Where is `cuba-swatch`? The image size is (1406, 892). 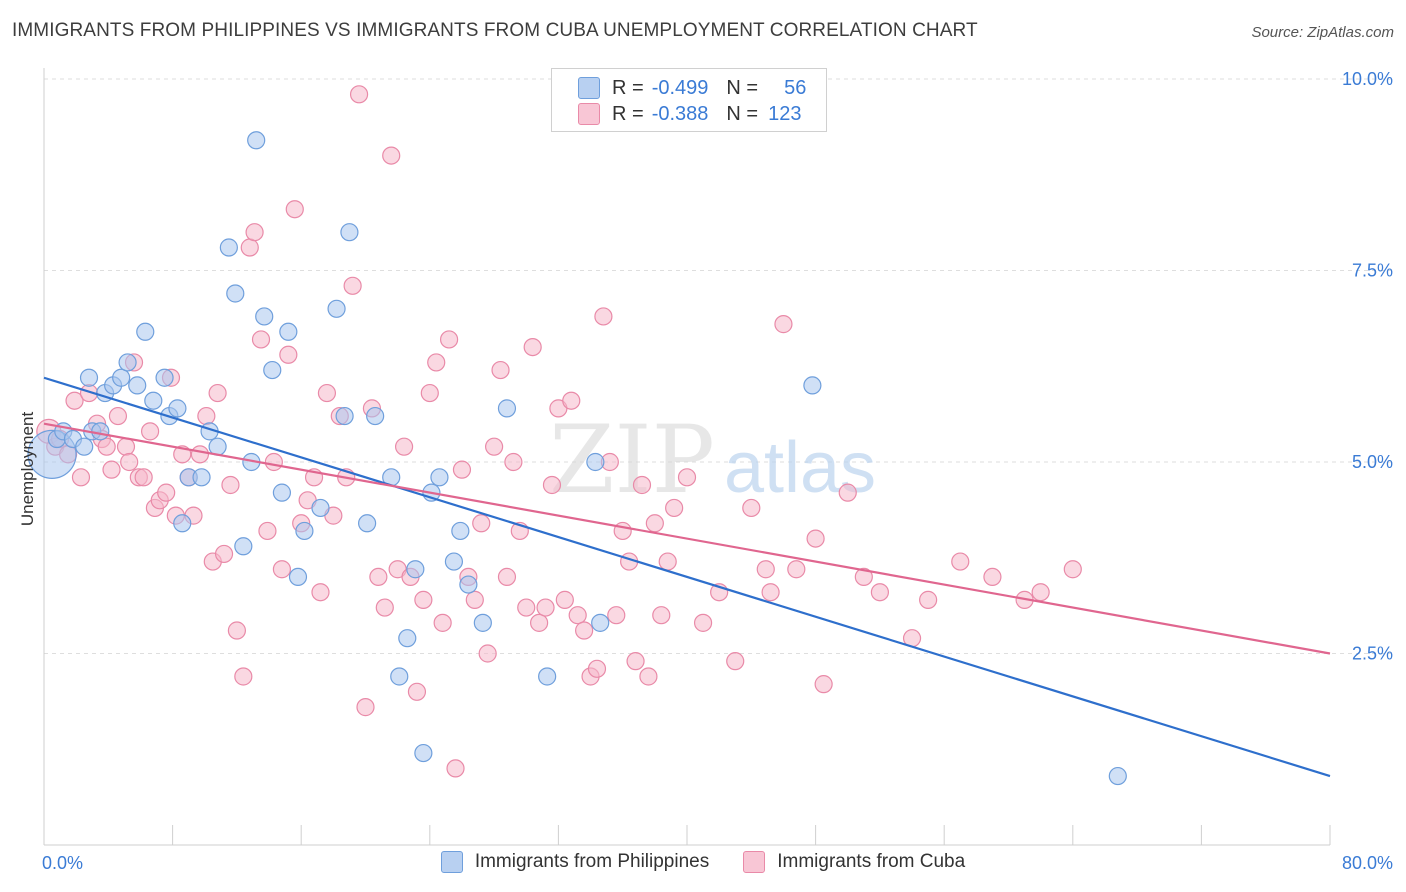 cuba-swatch is located at coordinates (754, 862).